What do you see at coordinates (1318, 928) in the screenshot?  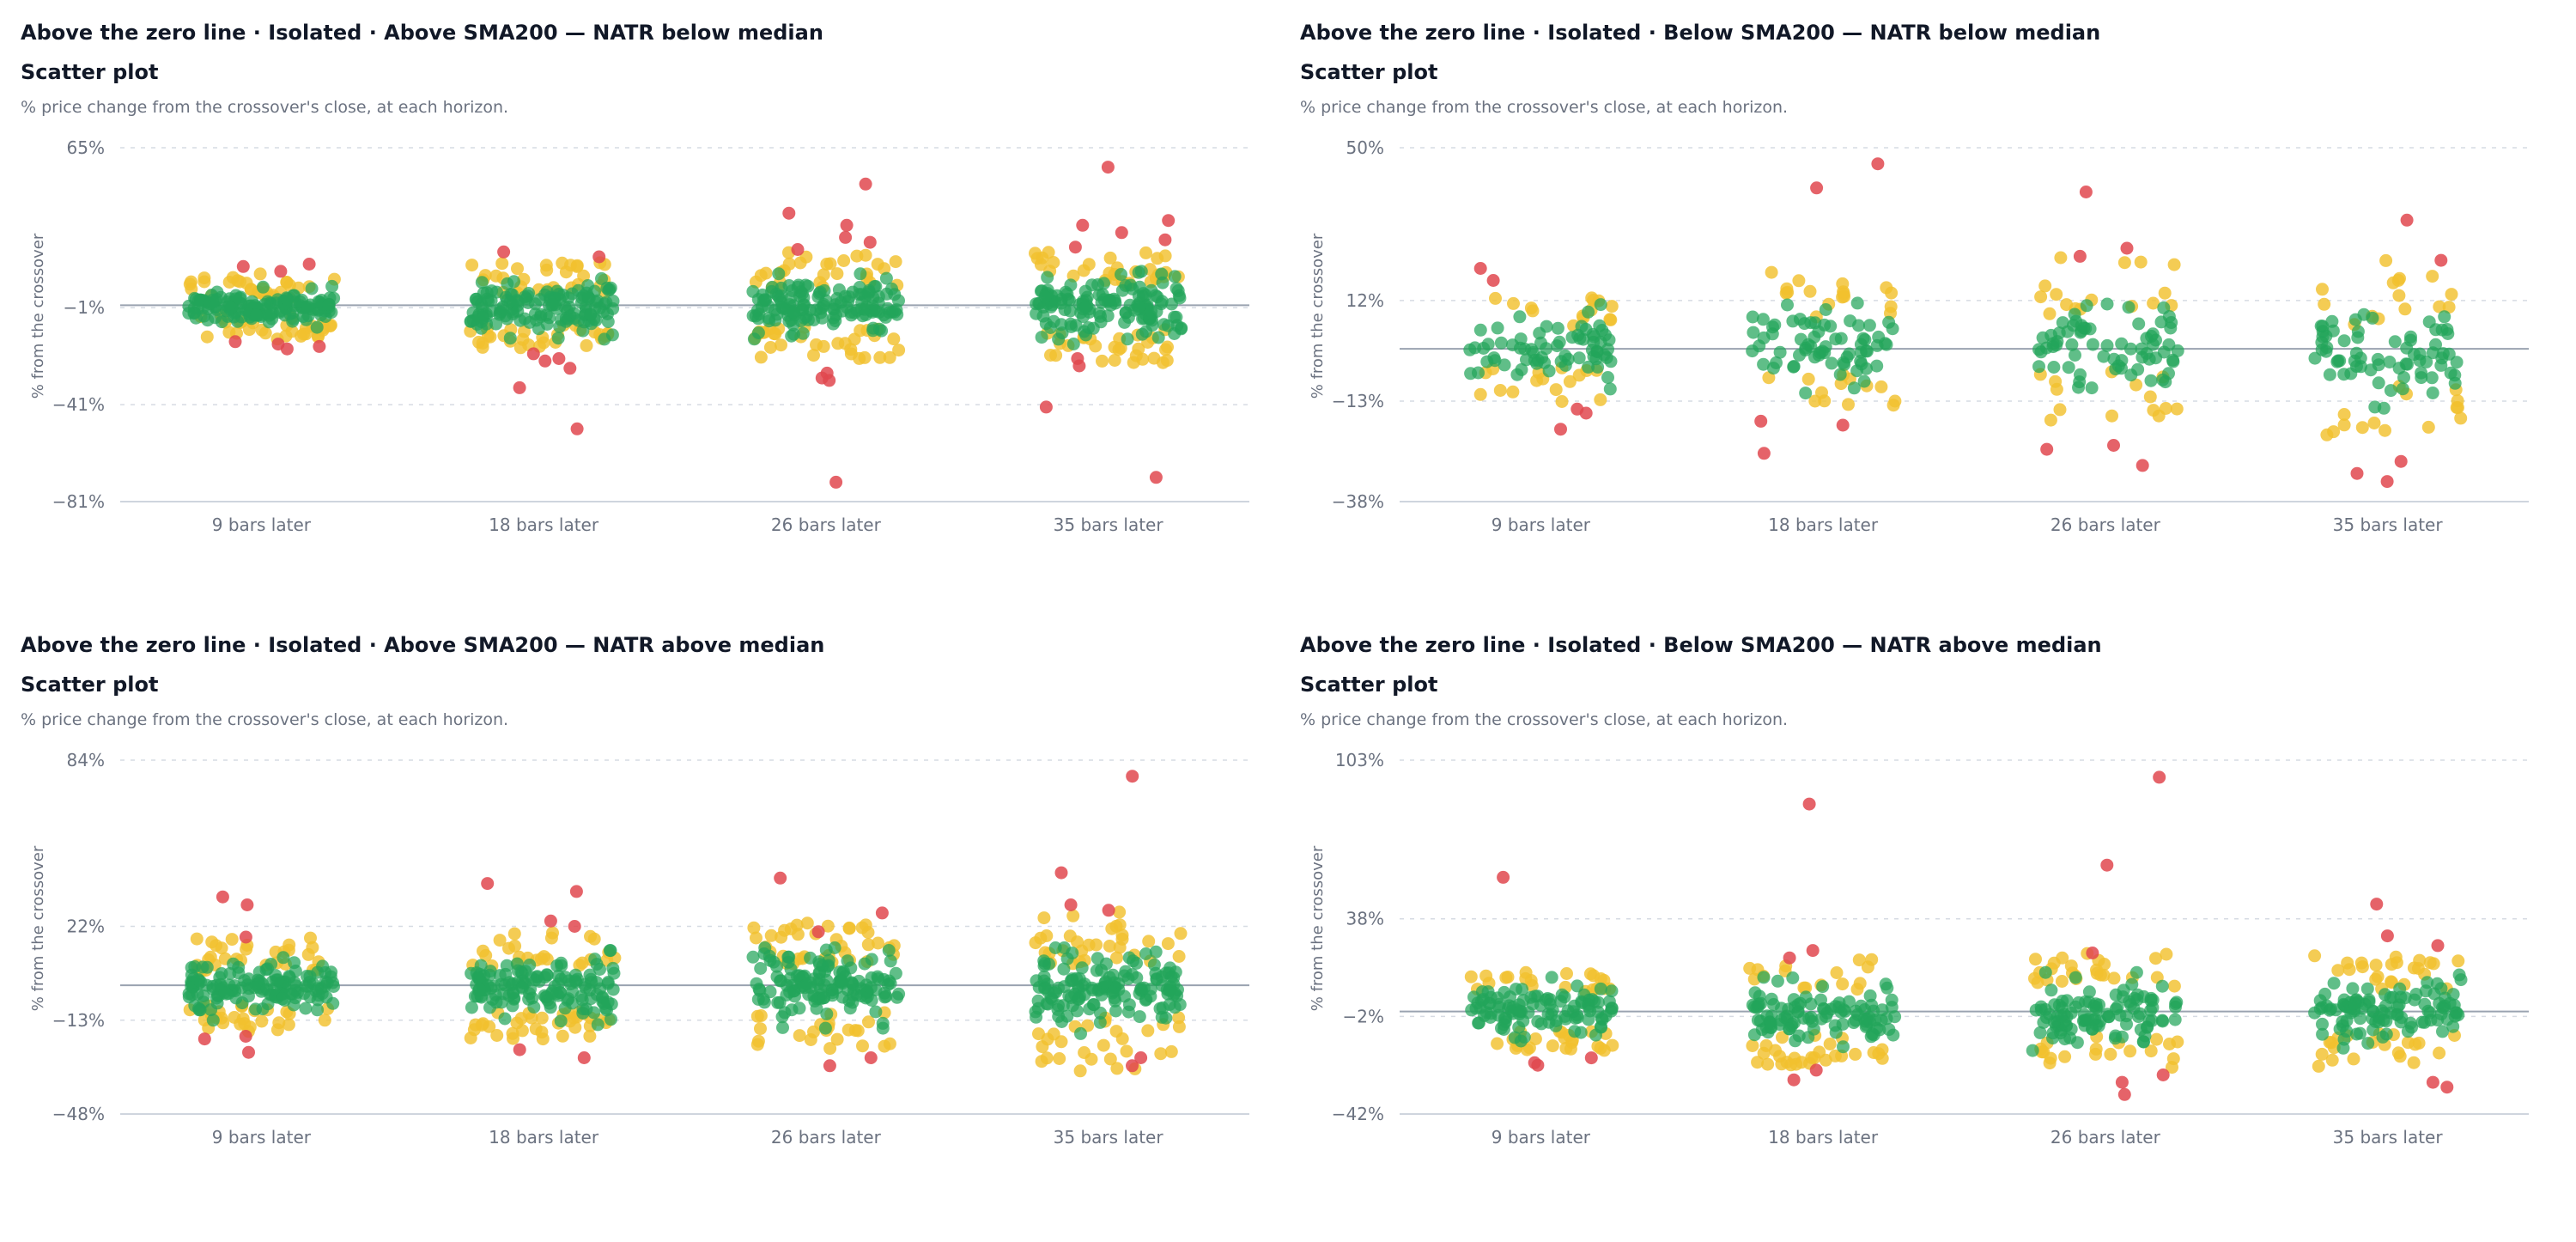 I see `y-axis-label: % from the crossover` at bounding box center [1318, 928].